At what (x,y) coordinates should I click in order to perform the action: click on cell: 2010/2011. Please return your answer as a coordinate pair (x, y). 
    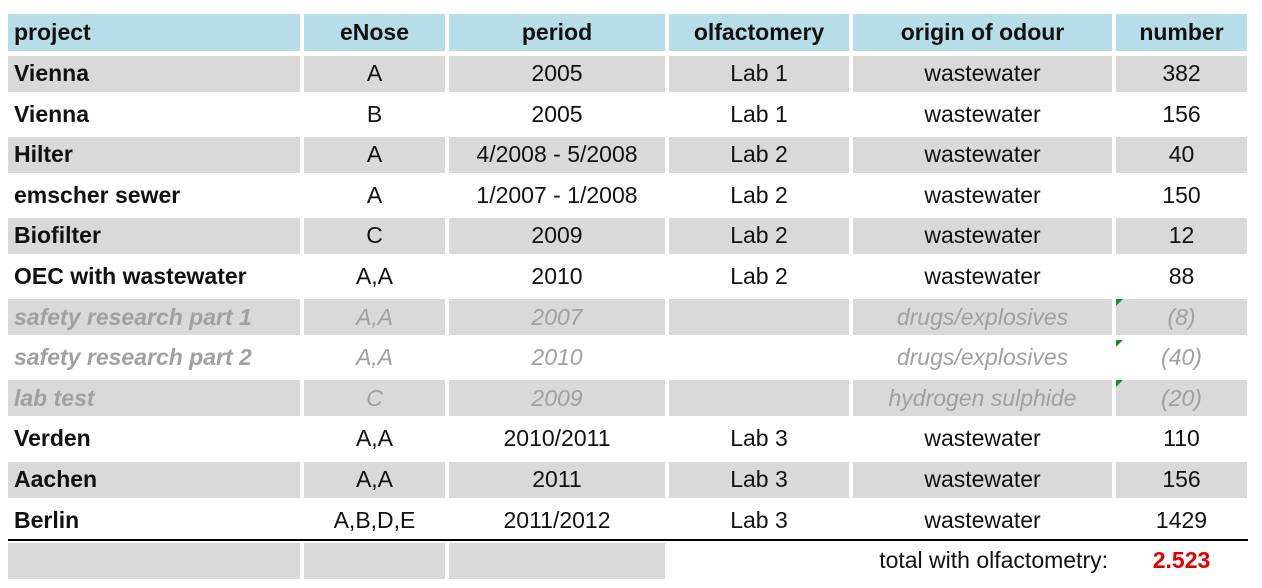
    Looking at the image, I should click on (557, 438).